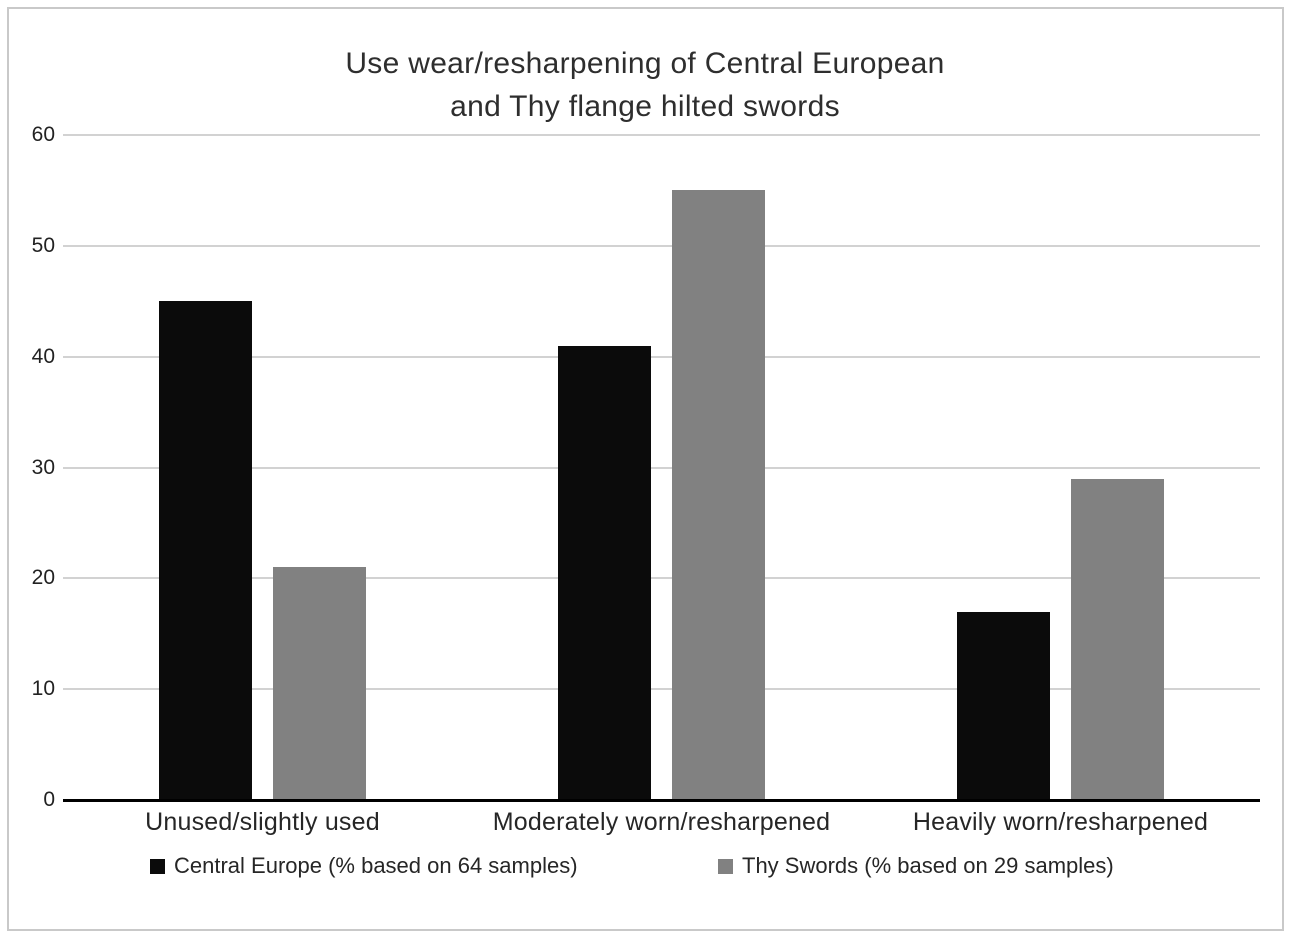 The height and width of the screenshot is (935, 1290). Describe the element at coordinates (604, 572) in the screenshot. I see `bar-central-europe-moderately-worn-resharpened` at that location.